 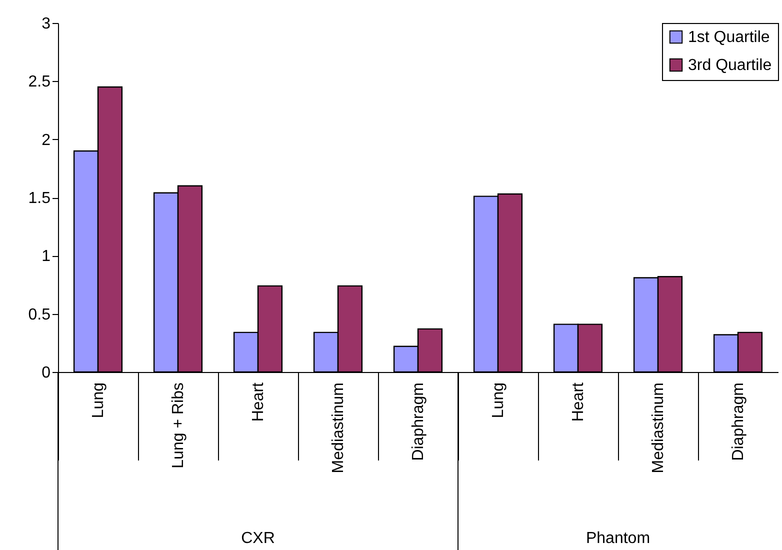 I want to click on y-tick-label: 2, so click(x=46, y=140).